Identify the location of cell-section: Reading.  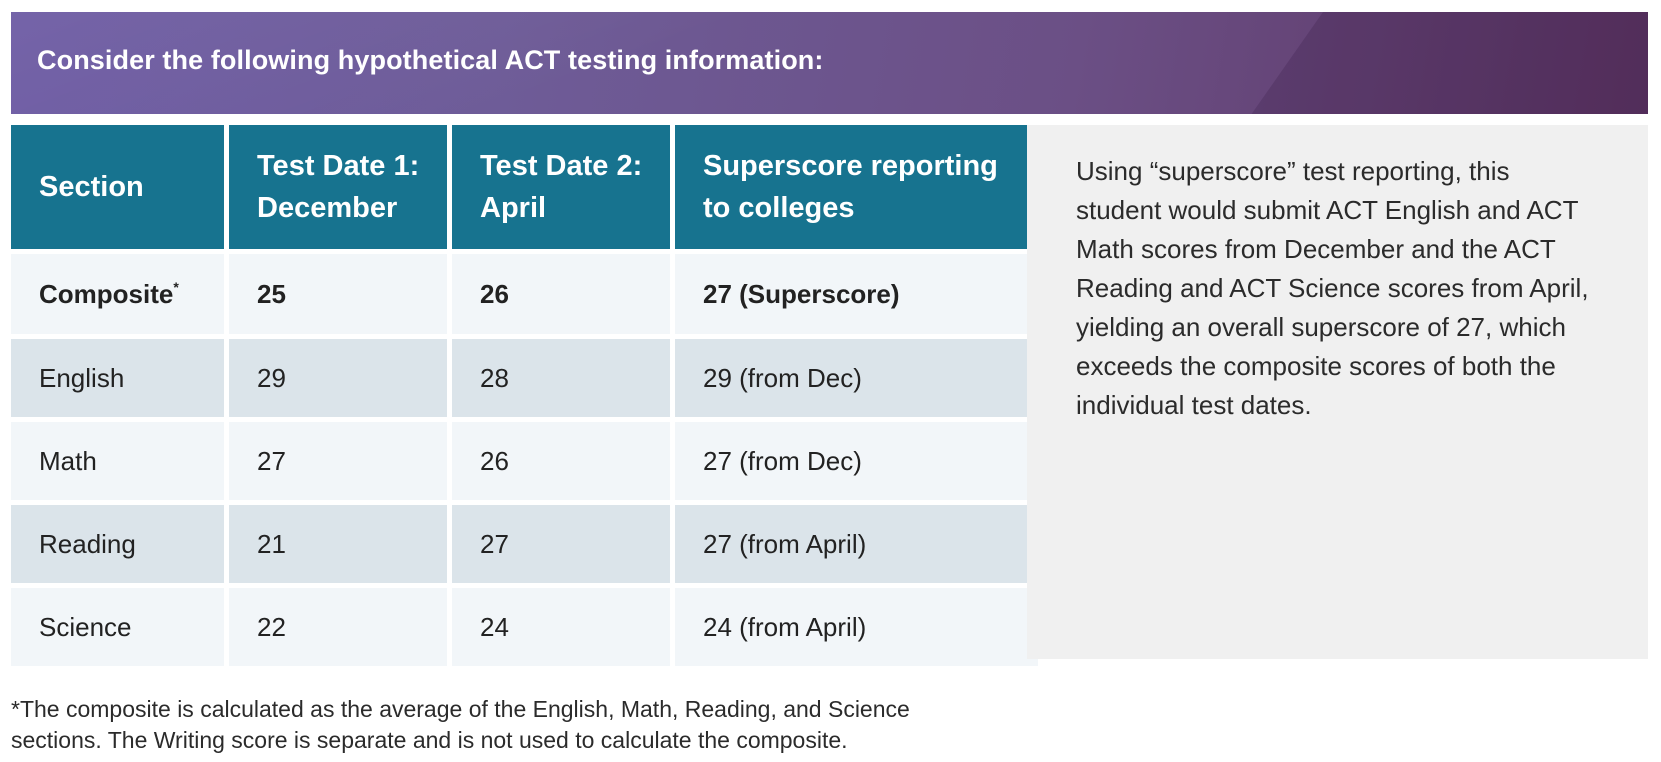
(117, 546).